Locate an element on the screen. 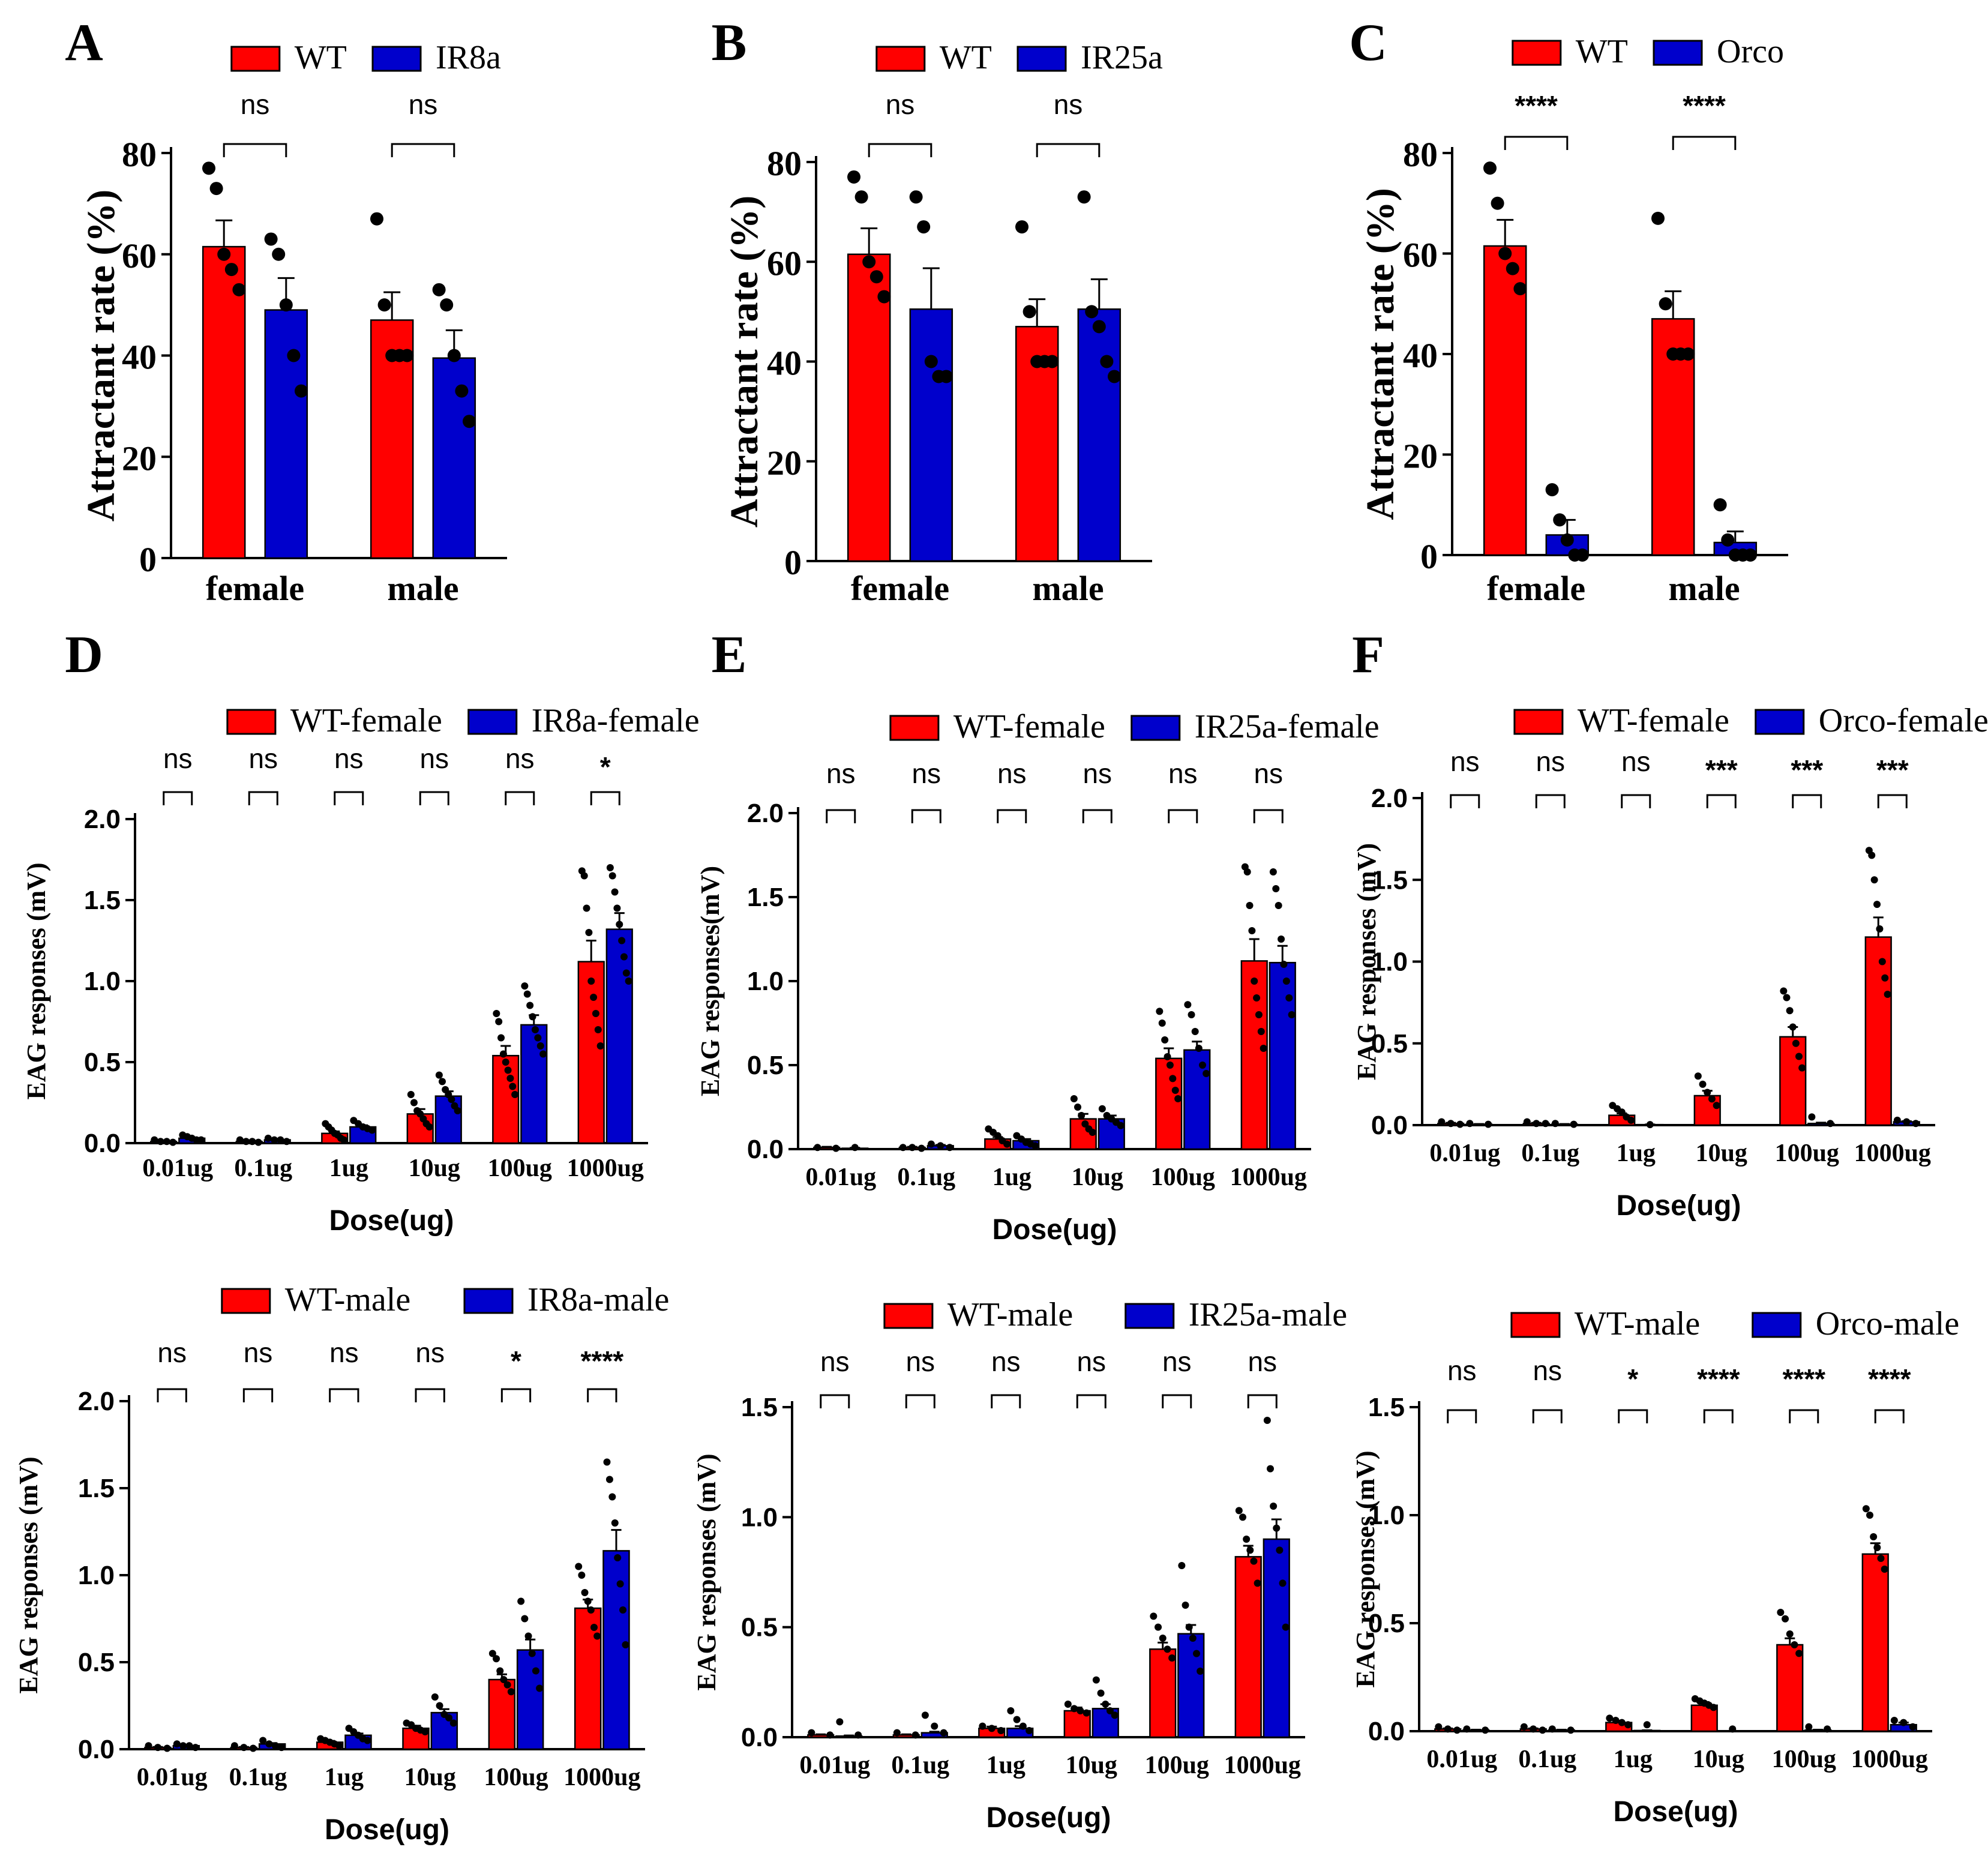  y-tick-label: 60 is located at coordinates (1421, 255).